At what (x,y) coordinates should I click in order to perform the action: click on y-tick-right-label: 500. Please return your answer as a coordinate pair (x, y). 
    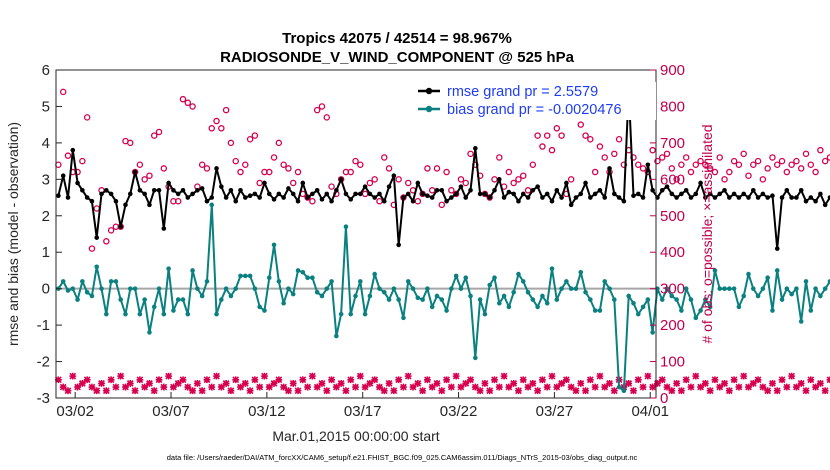
    Looking at the image, I should click on (672, 216).